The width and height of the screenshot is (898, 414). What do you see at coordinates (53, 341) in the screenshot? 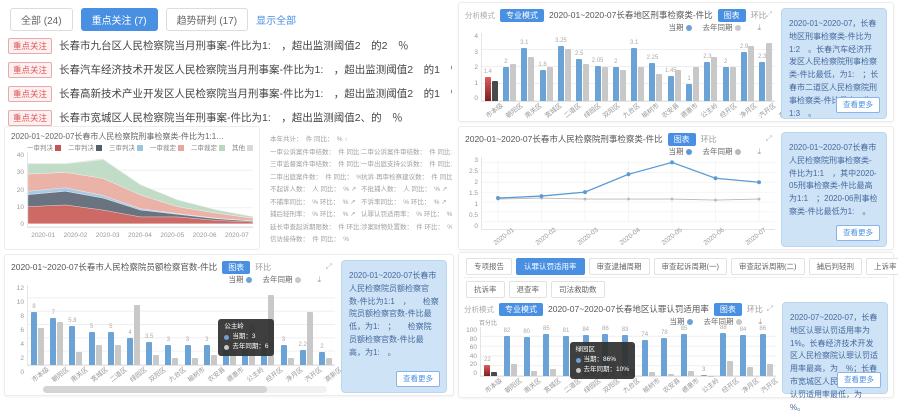
I see `current-bar: 7` at bounding box center [53, 341].